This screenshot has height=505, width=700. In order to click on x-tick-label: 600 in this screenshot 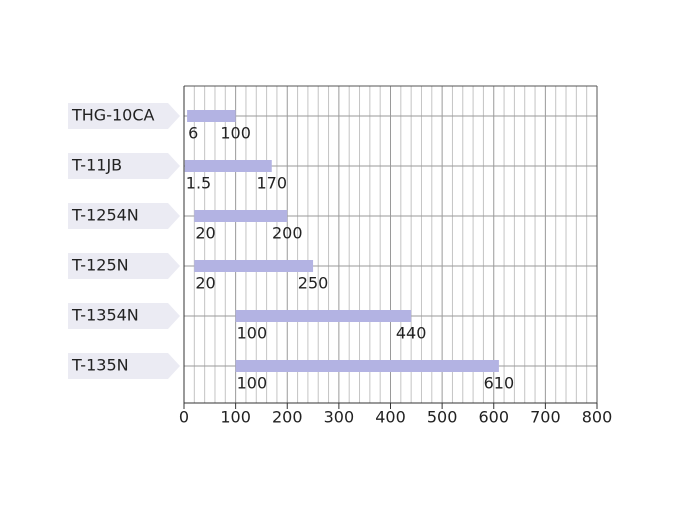, I will do `click(493, 417)`.